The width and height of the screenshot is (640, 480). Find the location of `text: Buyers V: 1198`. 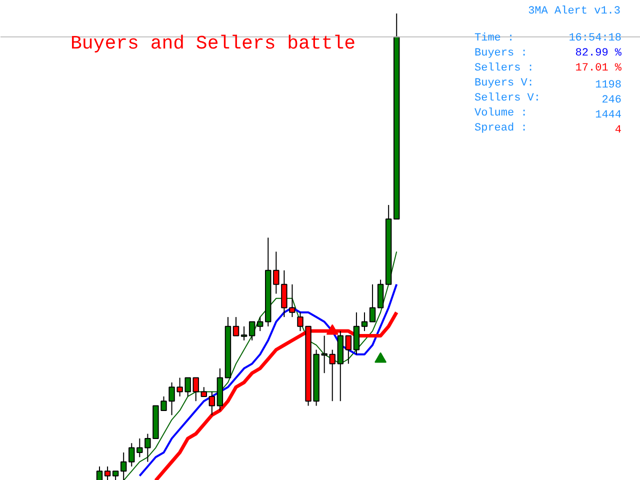

text: Buyers V: 1198 is located at coordinates (548, 85).